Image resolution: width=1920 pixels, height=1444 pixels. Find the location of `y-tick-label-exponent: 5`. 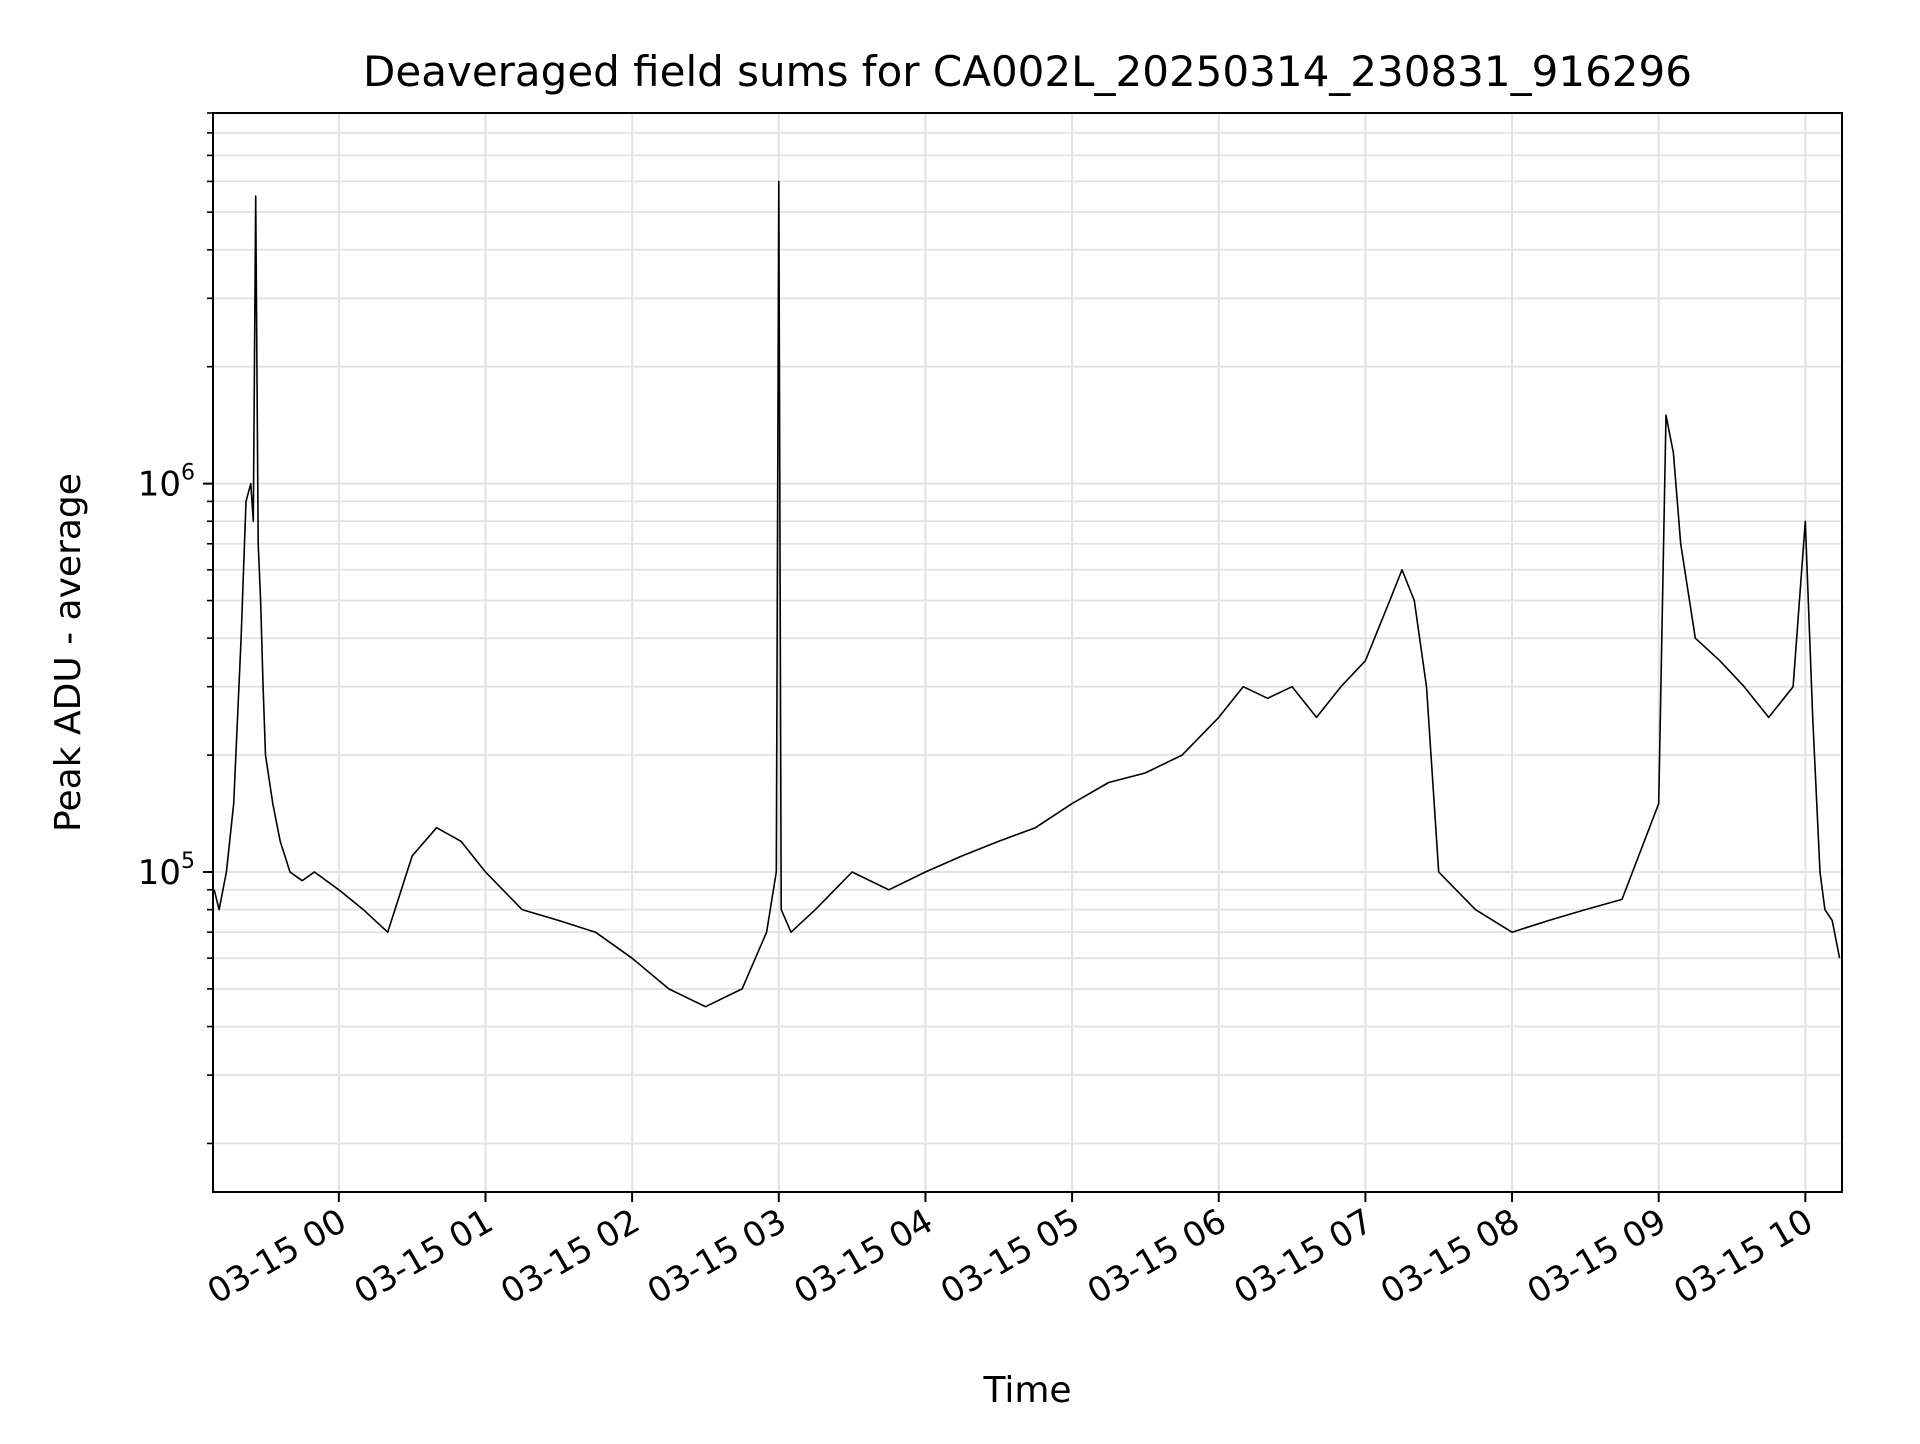

y-tick-label-exponent: 5 is located at coordinates (188, 861).